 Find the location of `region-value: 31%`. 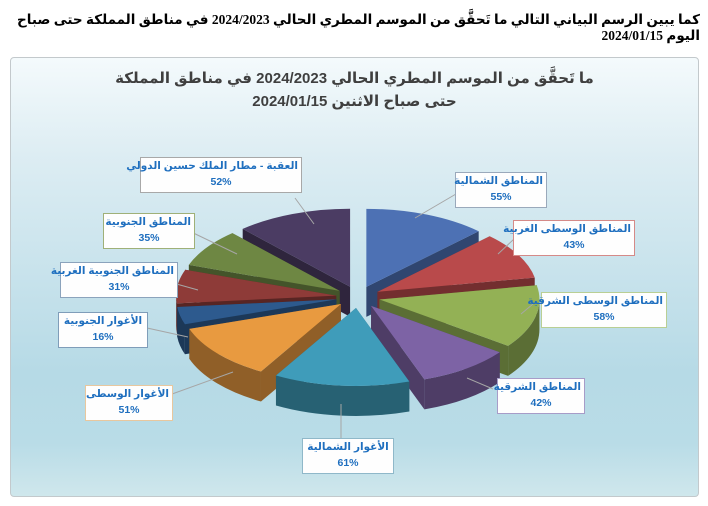

region-value: 31% is located at coordinates (119, 286).